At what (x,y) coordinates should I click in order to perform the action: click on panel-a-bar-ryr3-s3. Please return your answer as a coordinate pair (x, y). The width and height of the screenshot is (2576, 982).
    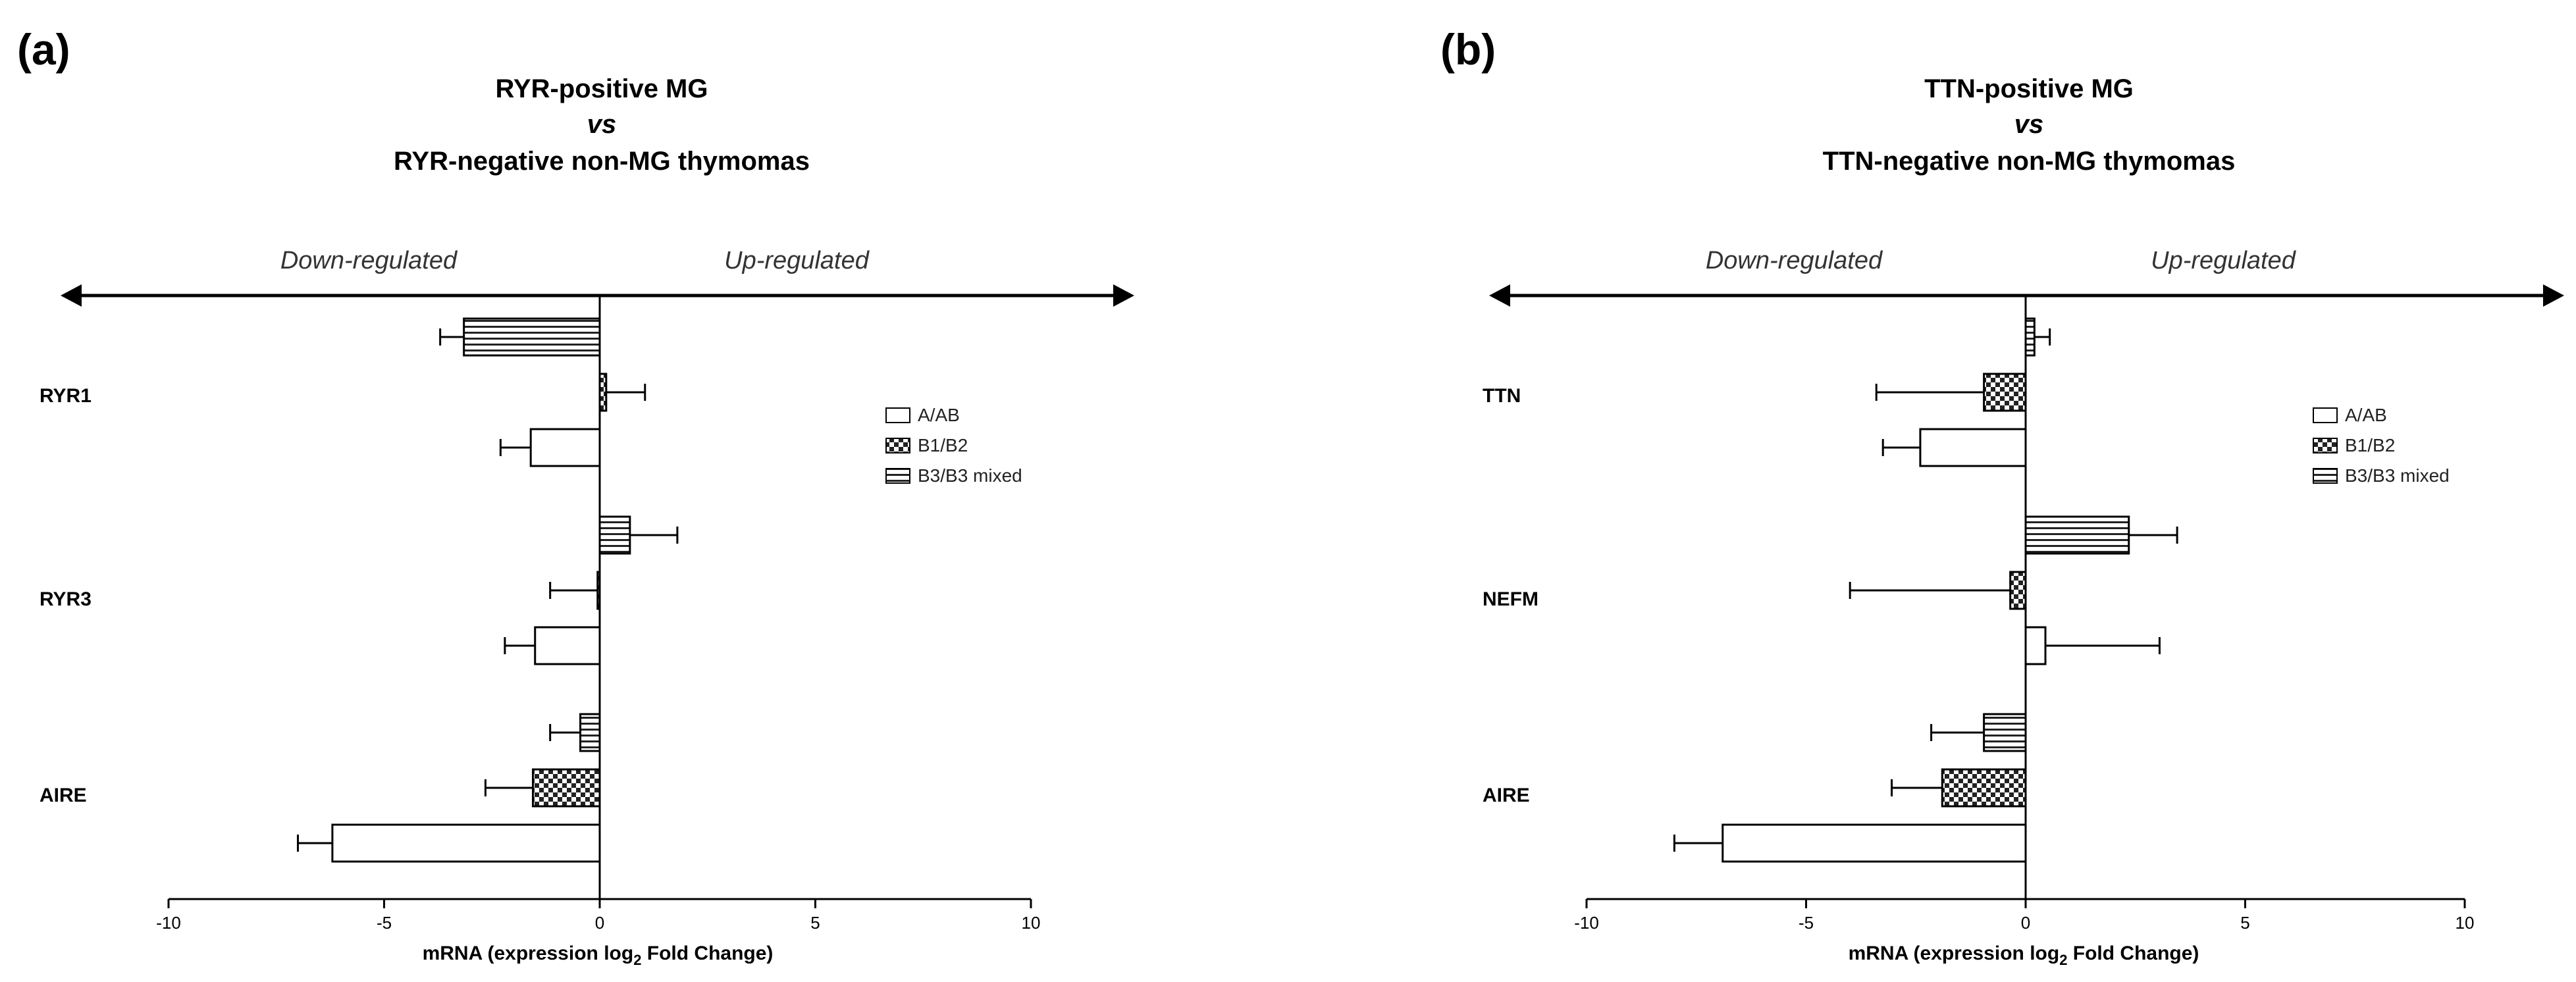
    Looking at the image, I should click on (614, 535).